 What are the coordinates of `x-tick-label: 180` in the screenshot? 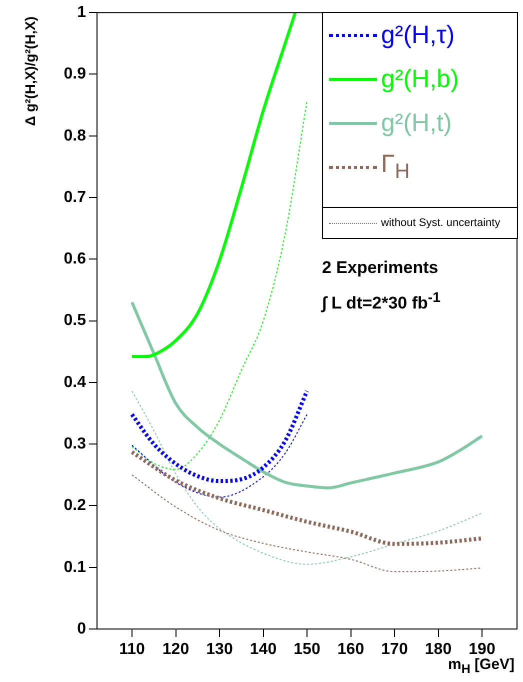 It's located at (438, 649).